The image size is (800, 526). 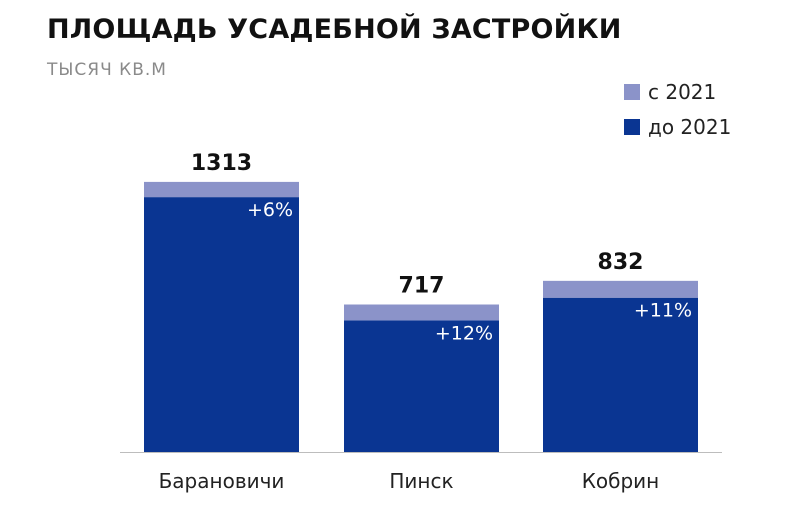 What do you see at coordinates (663, 311) in the screenshot?
I see `increase-label-2: +11%` at bounding box center [663, 311].